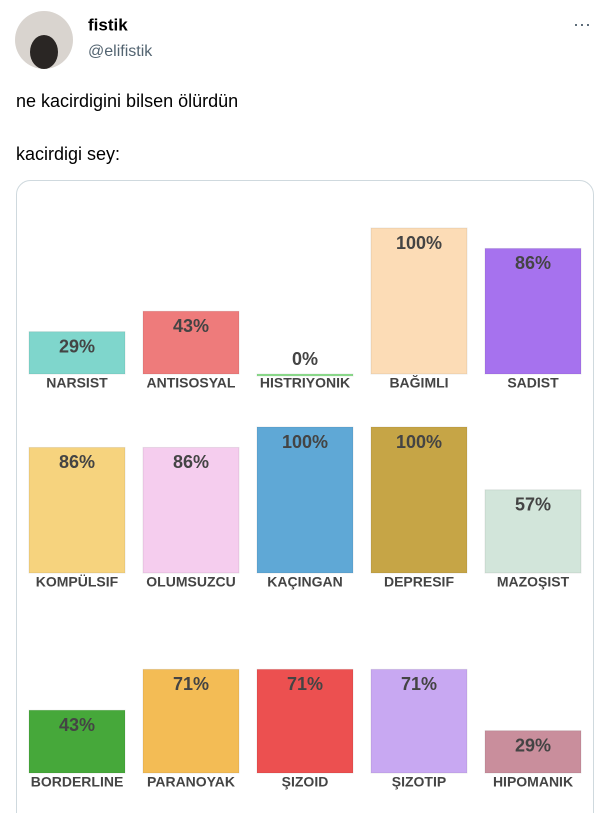  What do you see at coordinates (305, 782) in the screenshot?
I see `category-label: ŞIZOID` at bounding box center [305, 782].